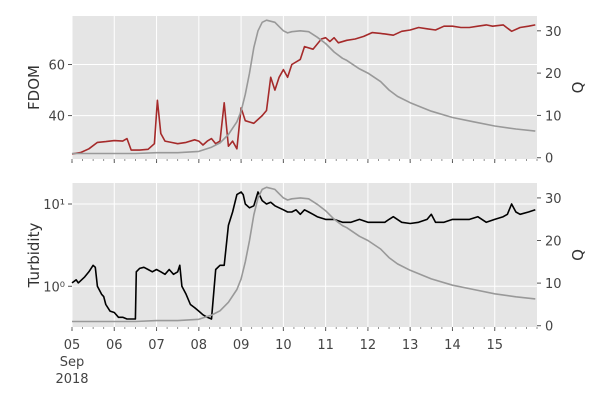 The width and height of the screenshot is (600, 400). Describe the element at coordinates (156, 345) in the screenshot. I see `x-tick-label: 07` at that location.